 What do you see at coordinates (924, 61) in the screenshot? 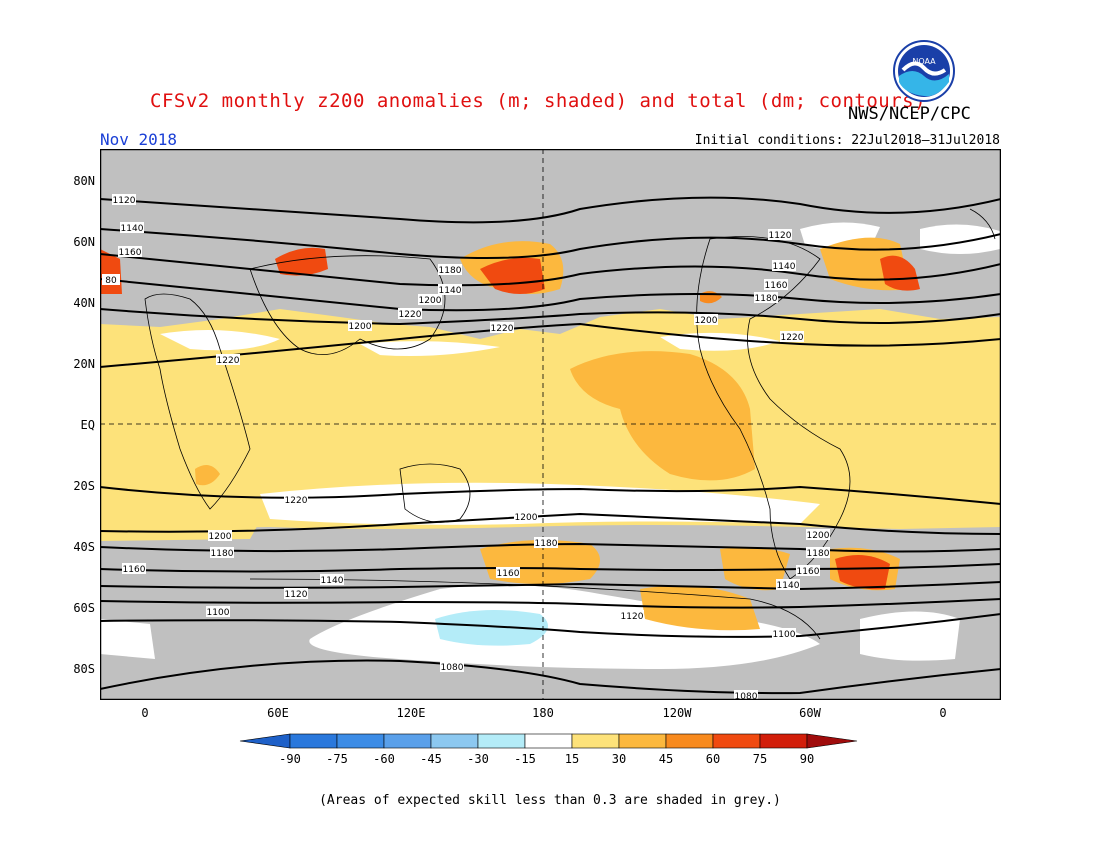
I see `logo-text: NOAA` at bounding box center [924, 61].